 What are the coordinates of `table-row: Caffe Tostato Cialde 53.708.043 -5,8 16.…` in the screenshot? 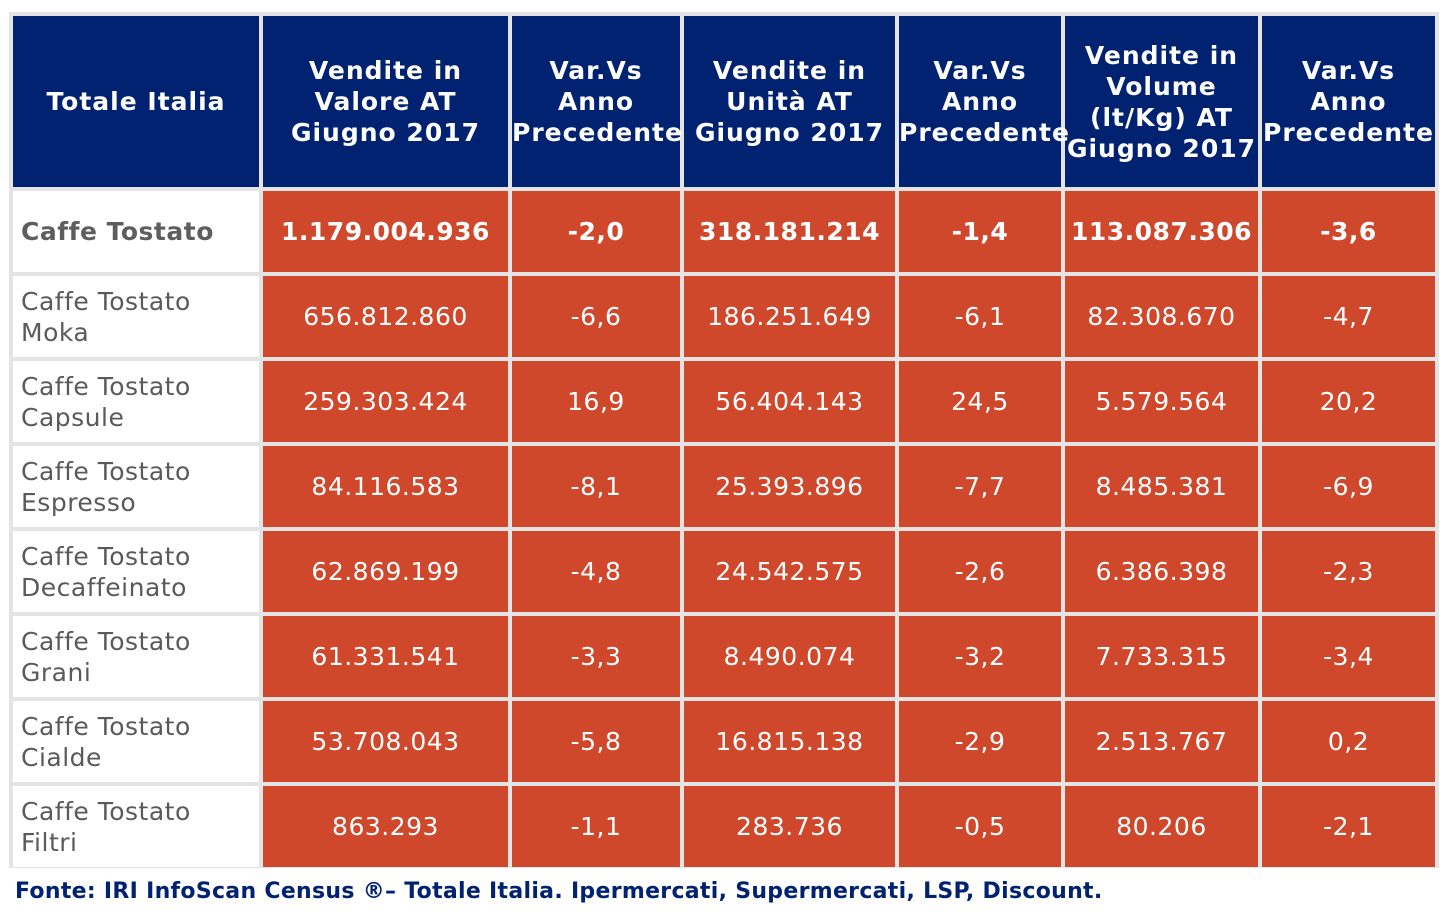 It's located at (724, 741).